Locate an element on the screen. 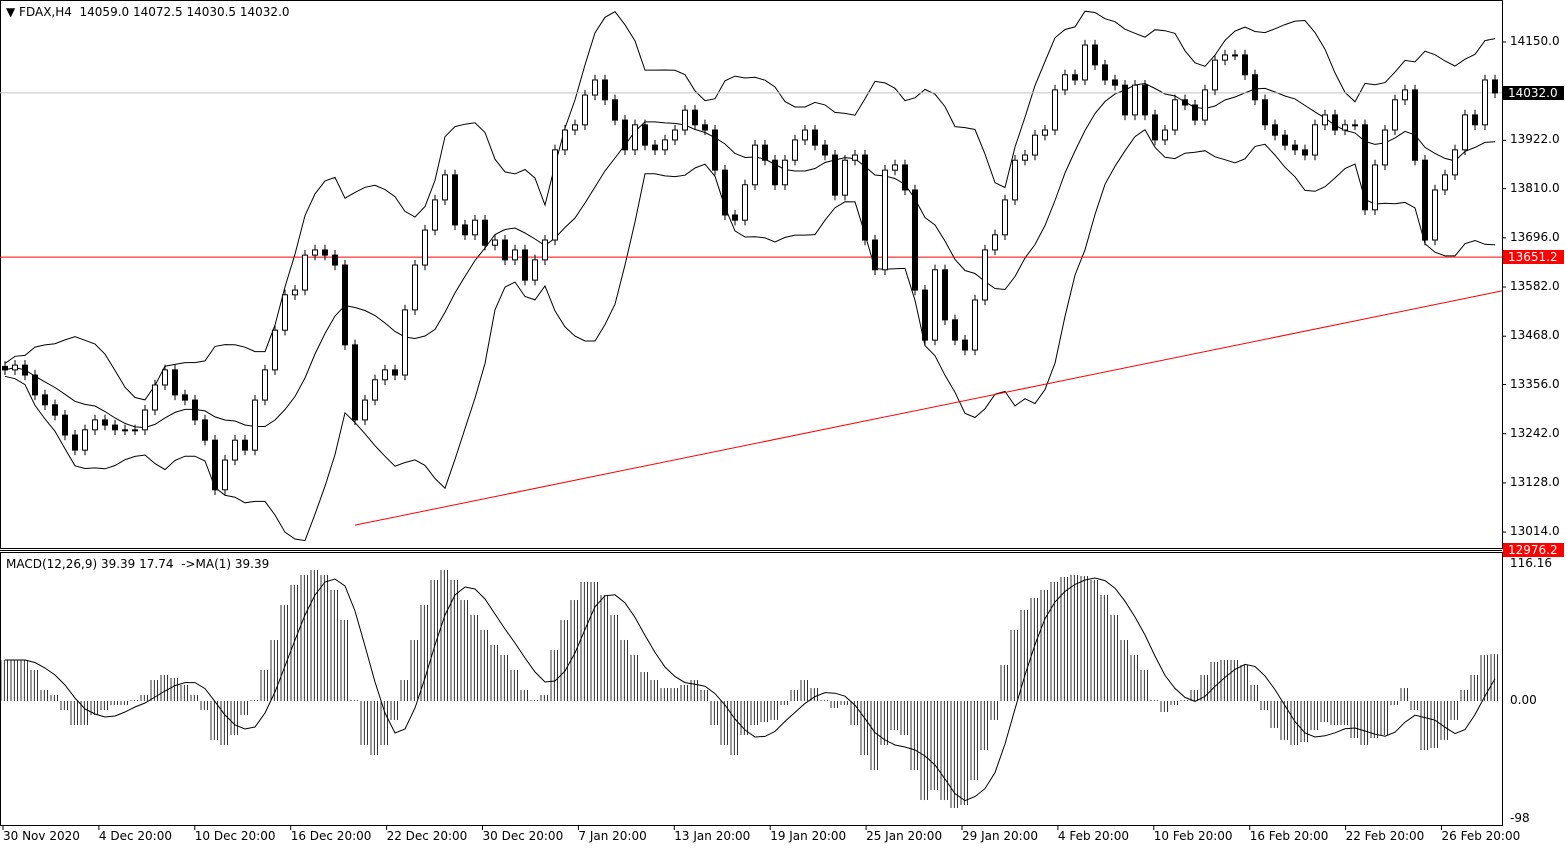 The image size is (1566, 850). time-tick-label: 10 Dec 20:00 is located at coordinates (235, 836).